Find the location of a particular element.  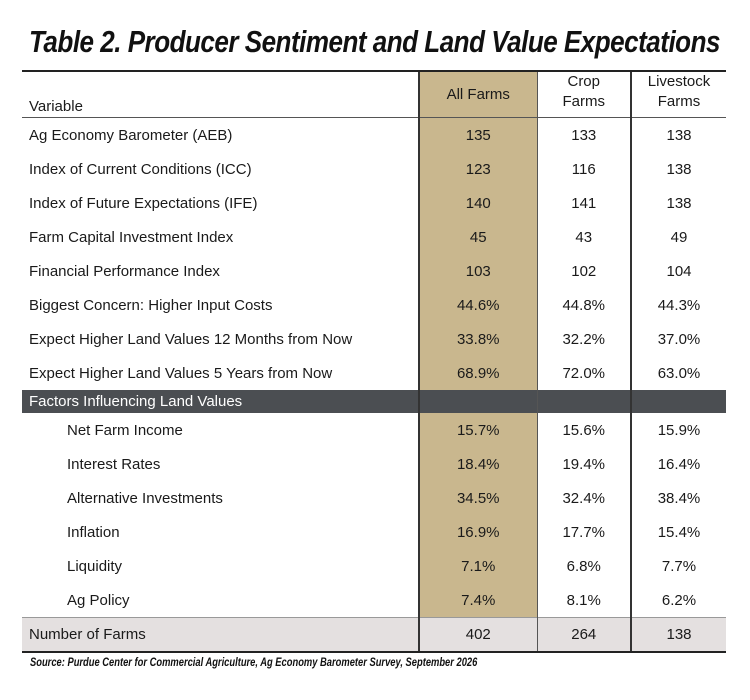

all-farms-value: 18.4% is located at coordinates (477, 464).